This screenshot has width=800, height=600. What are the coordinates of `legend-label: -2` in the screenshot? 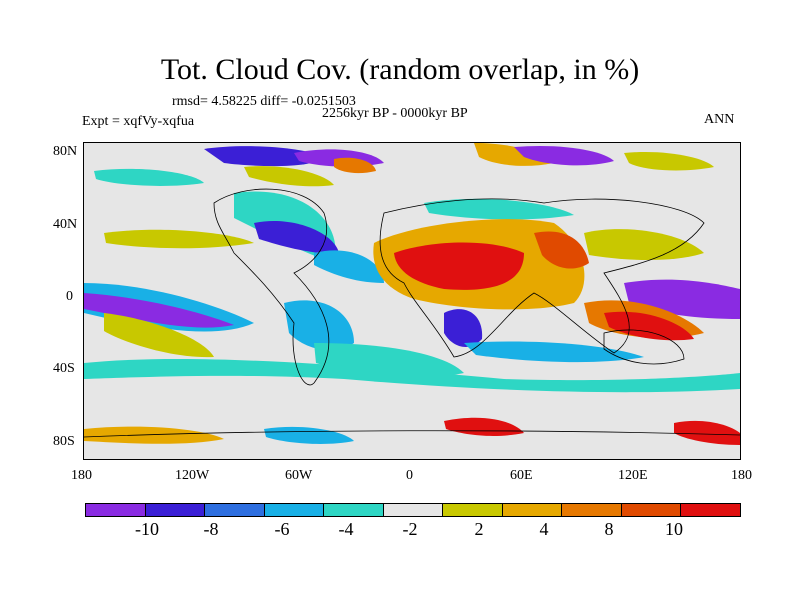 It's located at (410, 529).